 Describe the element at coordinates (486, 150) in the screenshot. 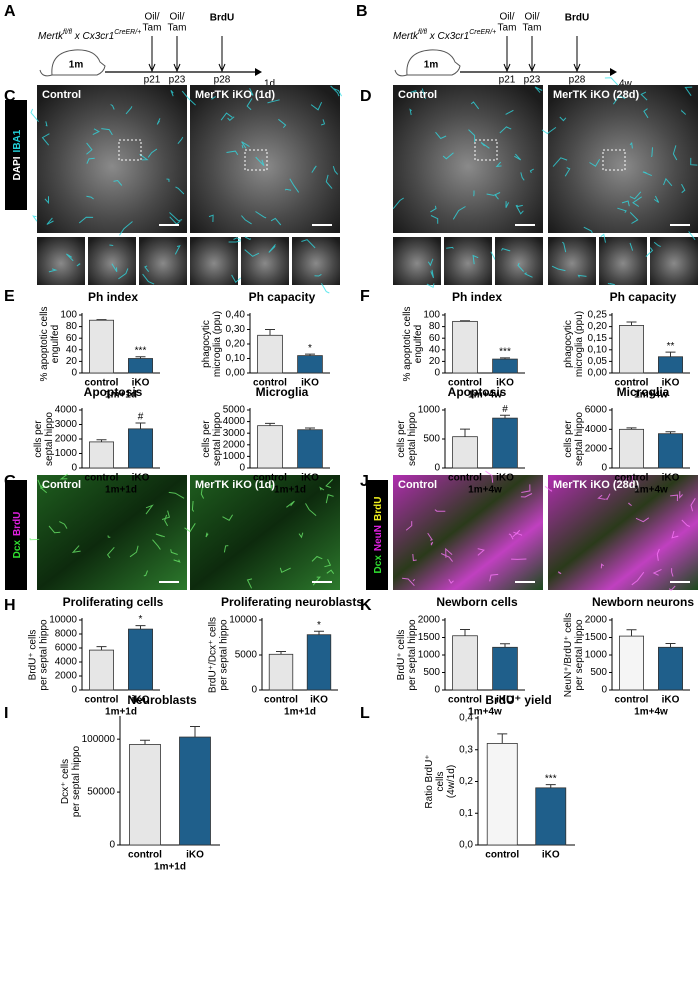

I see `inset-box` at that location.